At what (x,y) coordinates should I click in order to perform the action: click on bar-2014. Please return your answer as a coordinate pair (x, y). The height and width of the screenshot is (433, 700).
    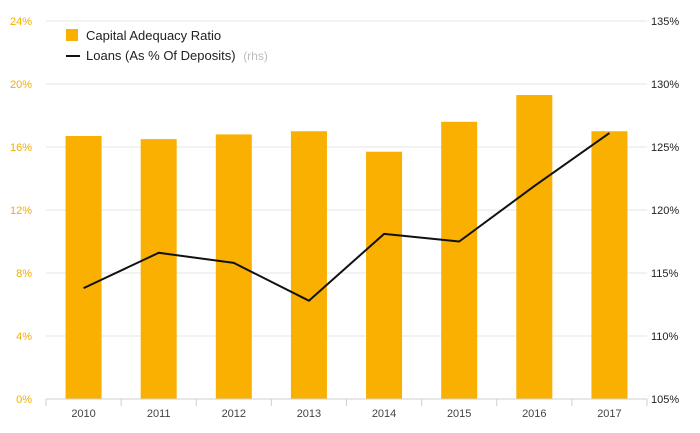
    Looking at the image, I should click on (384, 275).